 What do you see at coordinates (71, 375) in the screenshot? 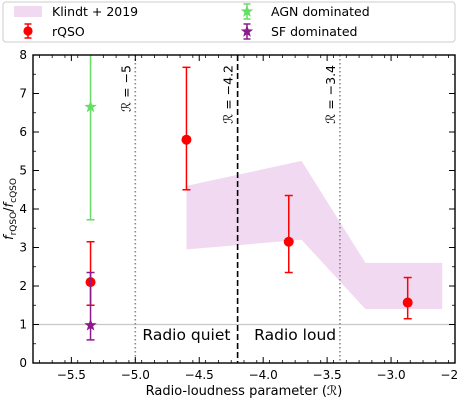
I see `x-tick-label-0: −5.5` at bounding box center [71, 375].